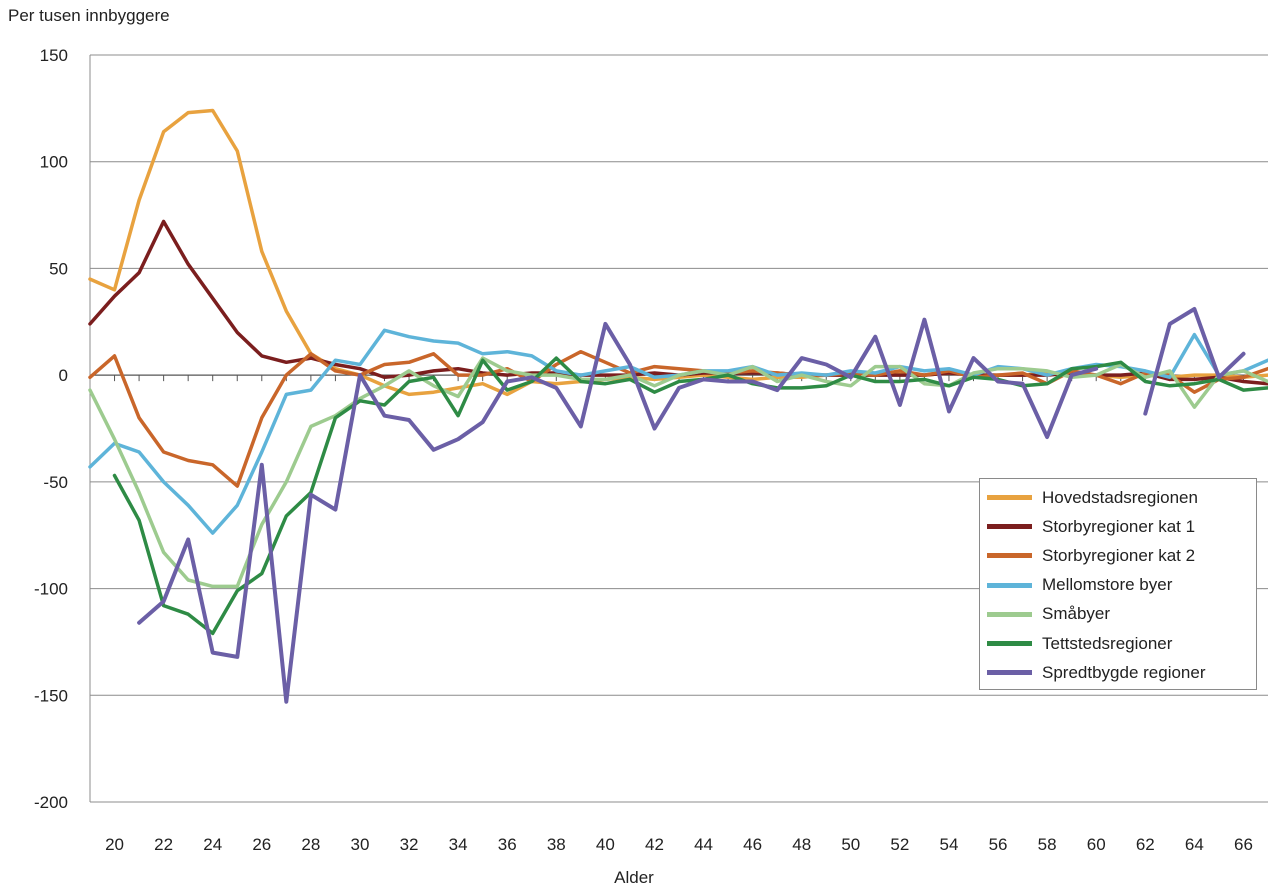 The image size is (1268, 891). Describe the element at coordinates (1096, 844) in the screenshot. I see `x-tick-label: 60` at that location.